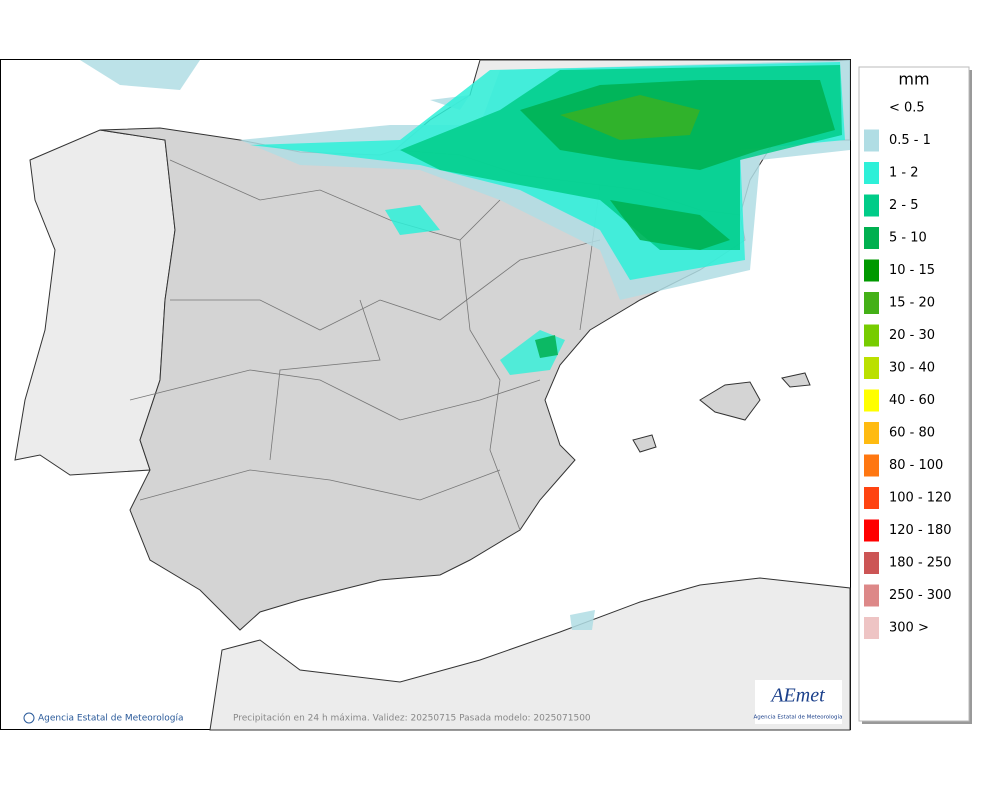 The width and height of the screenshot is (1000, 790). Describe the element at coordinates (912, 303) in the screenshot. I see `legend-label: 15 - 20` at that location.